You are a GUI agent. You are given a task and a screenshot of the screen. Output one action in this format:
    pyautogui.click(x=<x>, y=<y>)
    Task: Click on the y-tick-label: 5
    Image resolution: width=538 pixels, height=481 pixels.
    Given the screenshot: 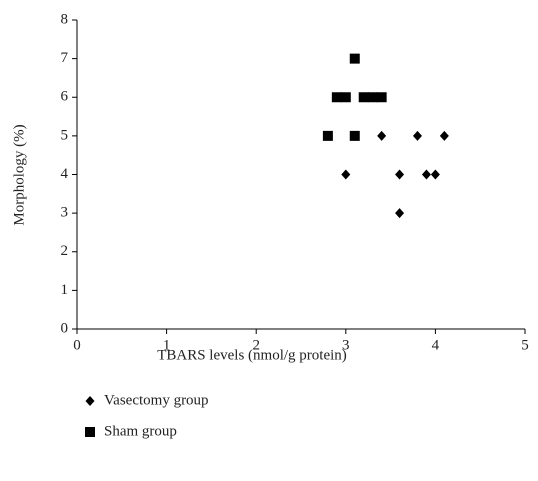 What is the action you would take?
    pyautogui.click(x=65, y=135)
    